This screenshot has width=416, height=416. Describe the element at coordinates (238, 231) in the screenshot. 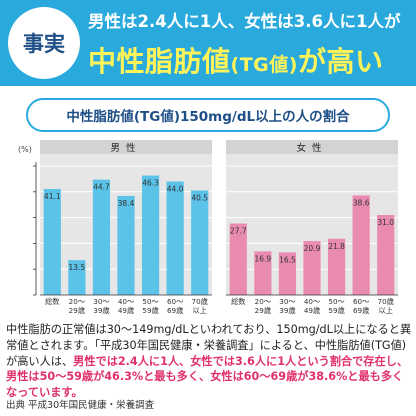

I see `data-label: 27.7` at that location.